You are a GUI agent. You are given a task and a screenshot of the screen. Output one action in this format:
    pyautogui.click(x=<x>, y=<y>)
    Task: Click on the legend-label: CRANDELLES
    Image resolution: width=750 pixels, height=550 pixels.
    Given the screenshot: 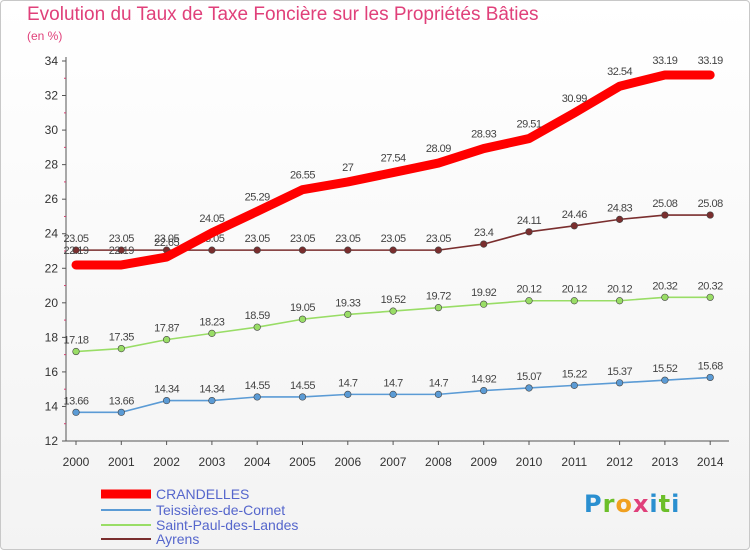 What is the action you would take?
    pyautogui.click(x=202, y=494)
    